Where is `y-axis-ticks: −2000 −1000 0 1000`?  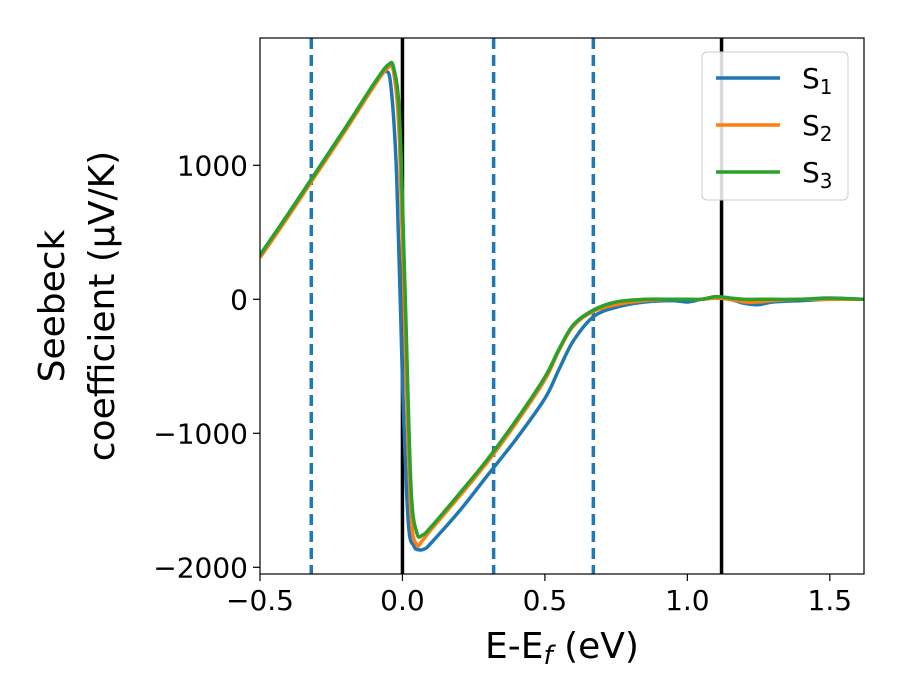
y-axis-ticks: −2000 −1000 0 1000 is located at coordinates (206, 366).